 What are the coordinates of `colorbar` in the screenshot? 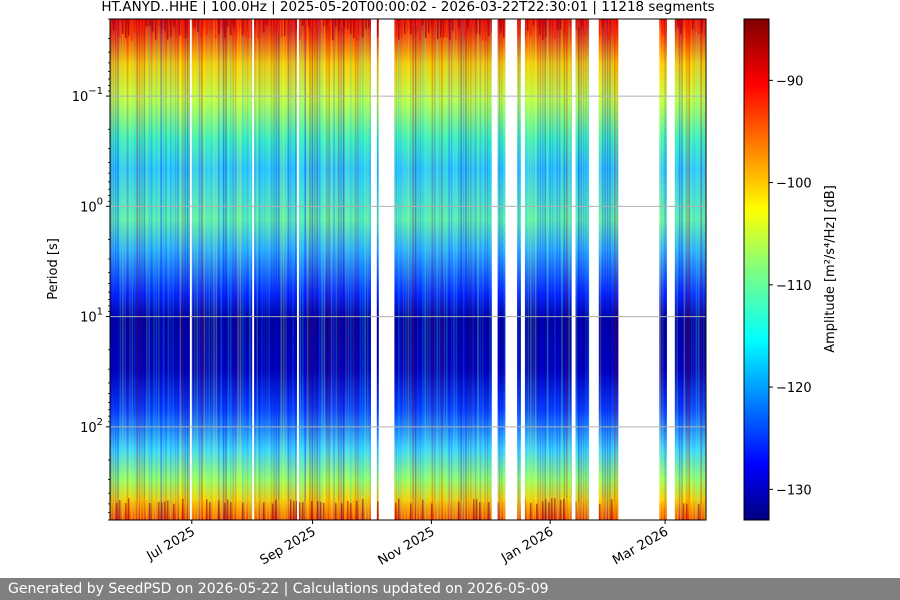 It's located at (756, 269).